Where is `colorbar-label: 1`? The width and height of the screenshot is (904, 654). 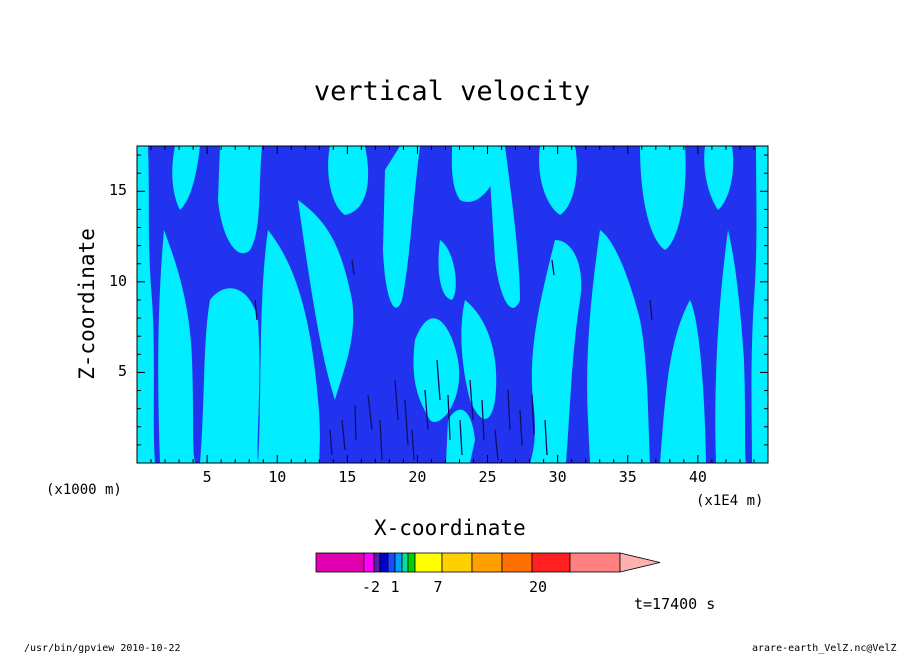
colorbar-label: 1 is located at coordinates (395, 587).